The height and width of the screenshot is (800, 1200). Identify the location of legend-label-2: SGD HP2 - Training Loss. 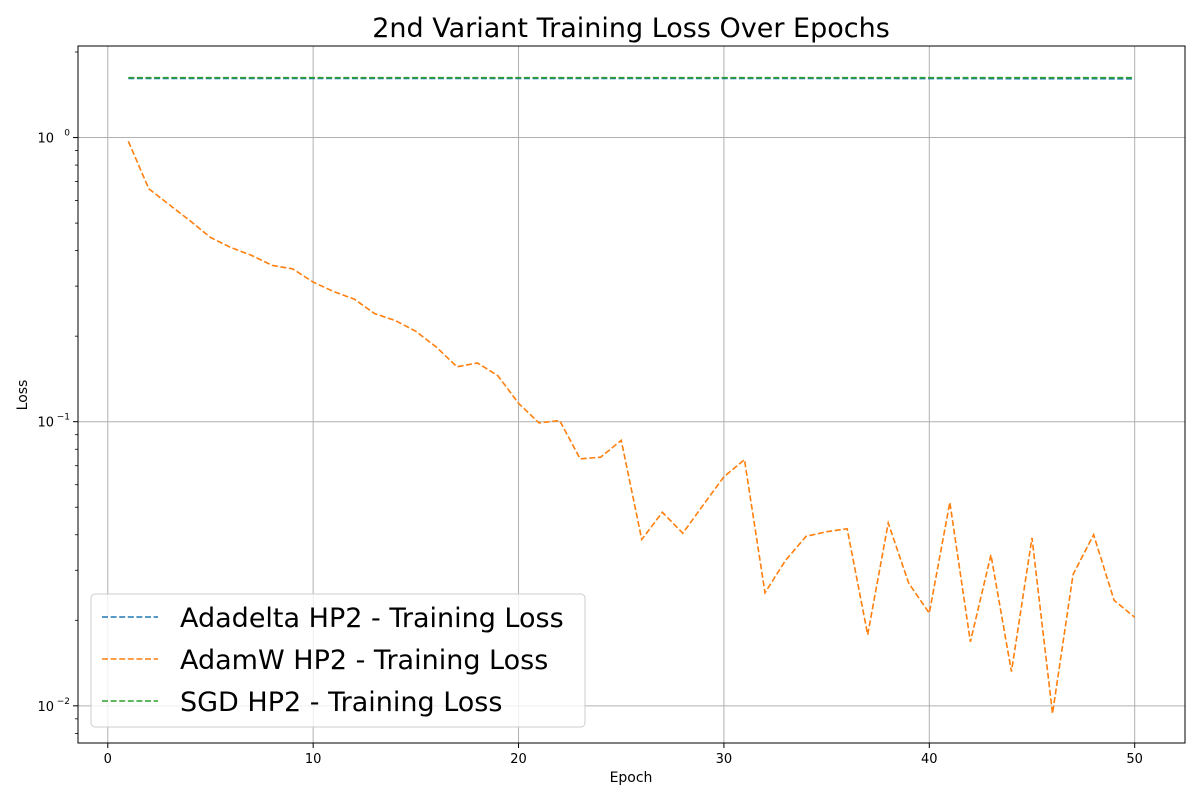
(341, 702).